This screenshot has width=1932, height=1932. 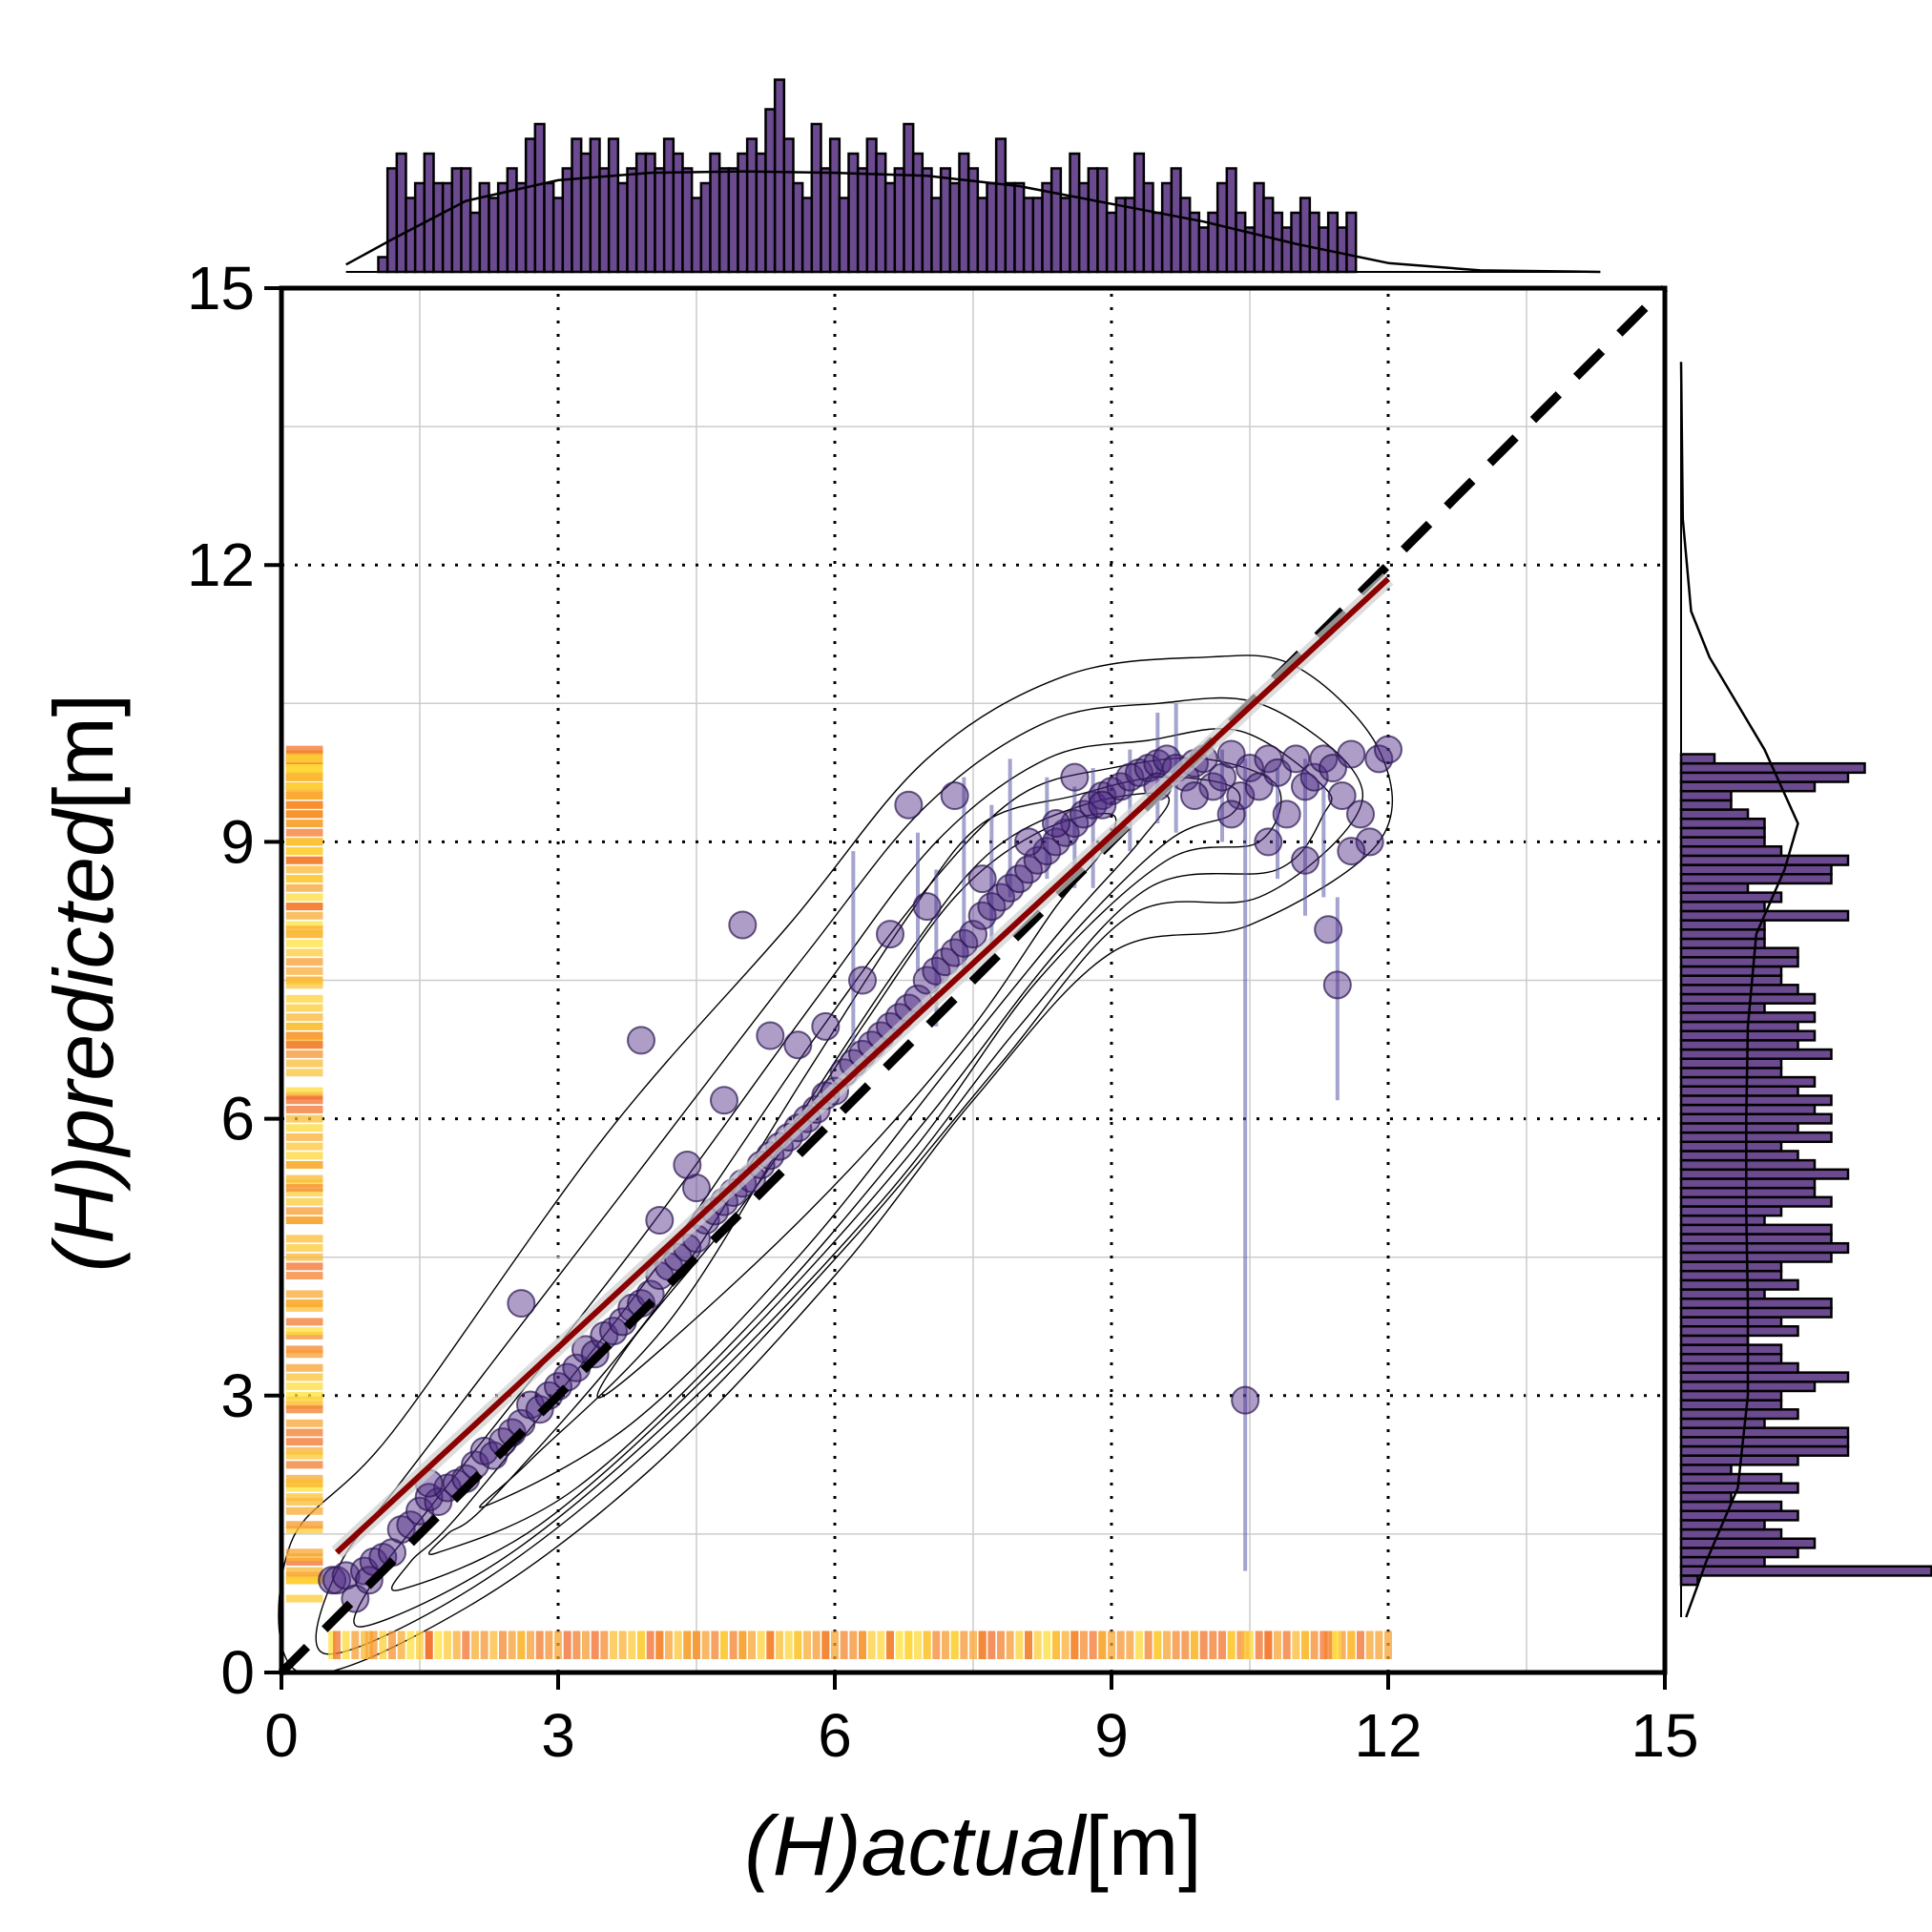 What do you see at coordinates (281, 1735) in the screenshot?
I see `x-tick-label: 0` at bounding box center [281, 1735].